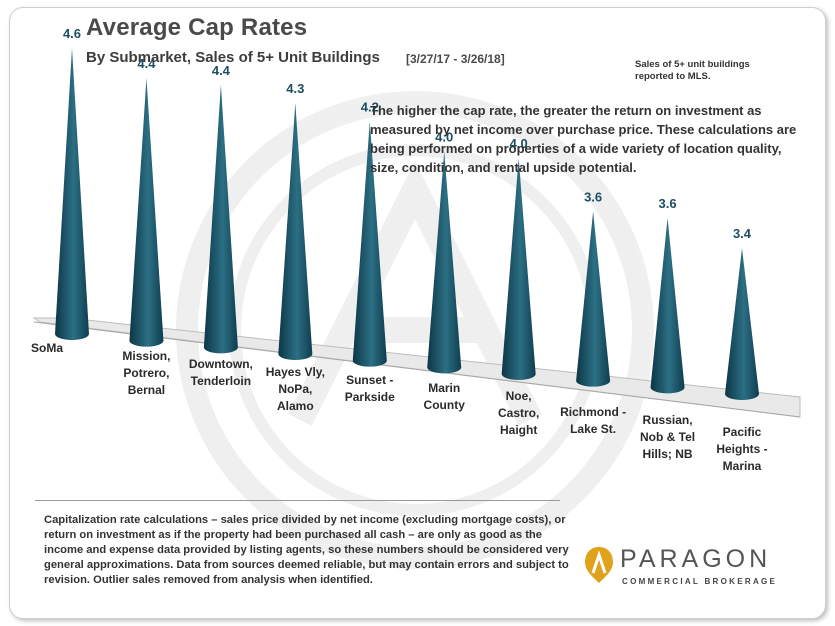 The height and width of the screenshot is (626, 835). I want to click on logo-wordmark: PARAGON, so click(696, 559).